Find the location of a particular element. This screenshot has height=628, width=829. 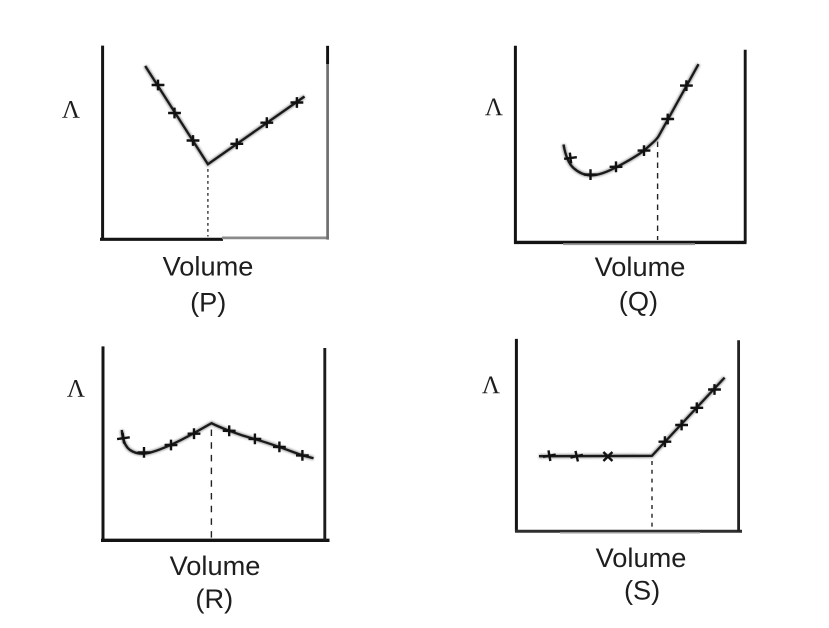

svg-text: (P) is located at coordinates (208, 302).